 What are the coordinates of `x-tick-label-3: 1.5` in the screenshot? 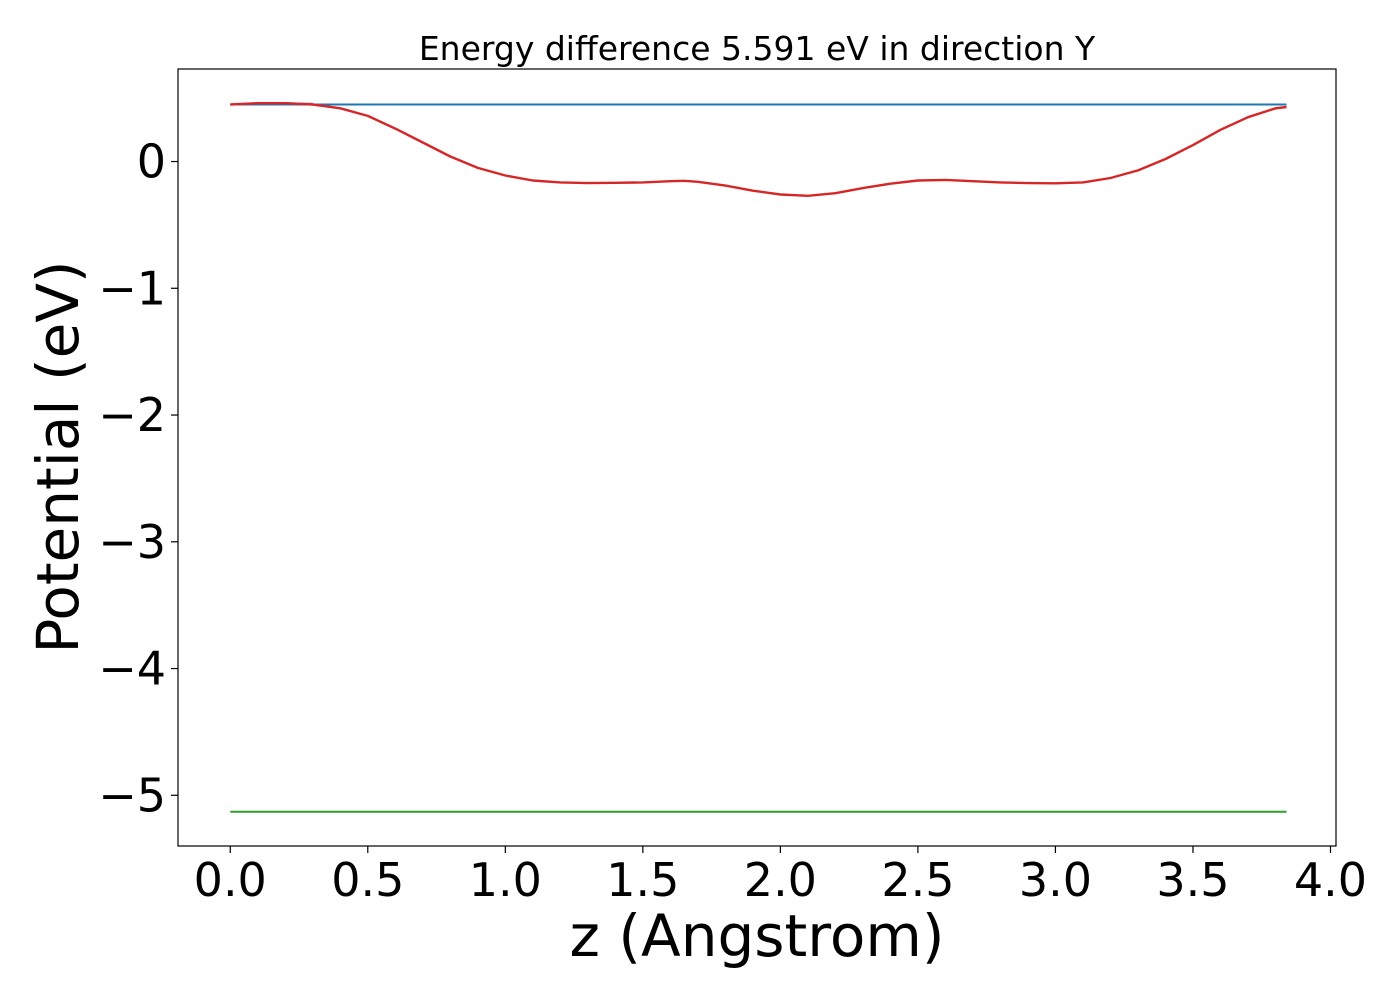 It's located at (642, 880).